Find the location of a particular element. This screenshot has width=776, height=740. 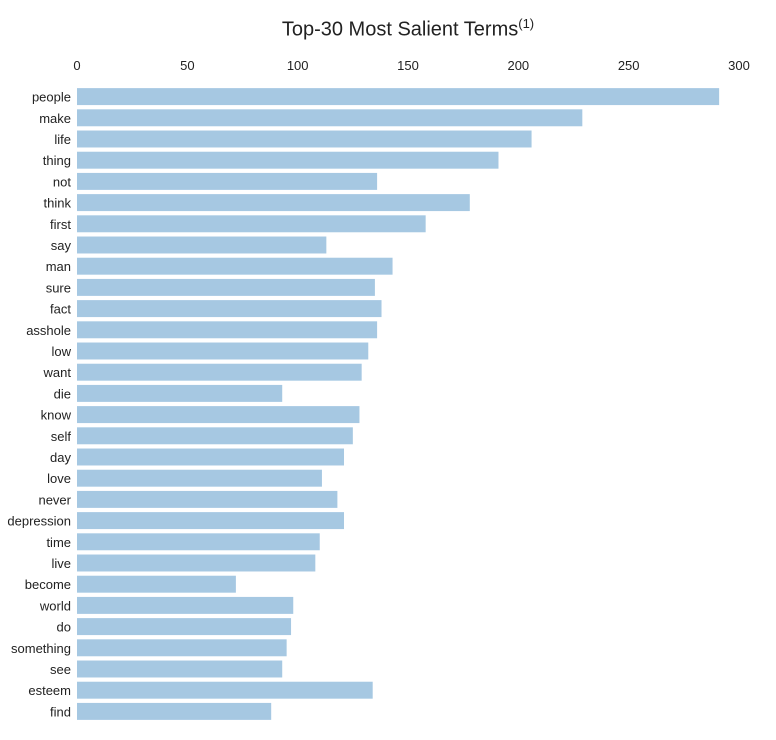

category-label: people is located at coordinates (51, 97).